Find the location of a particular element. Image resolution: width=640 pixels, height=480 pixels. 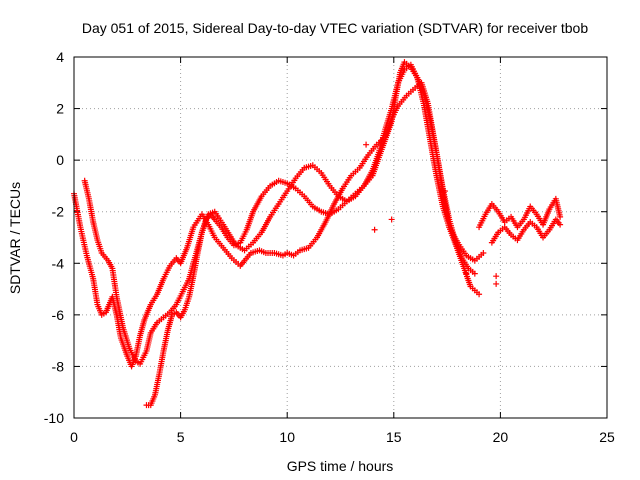

x-axis-label: GPS time / hours is located at coordinates (340, 466).